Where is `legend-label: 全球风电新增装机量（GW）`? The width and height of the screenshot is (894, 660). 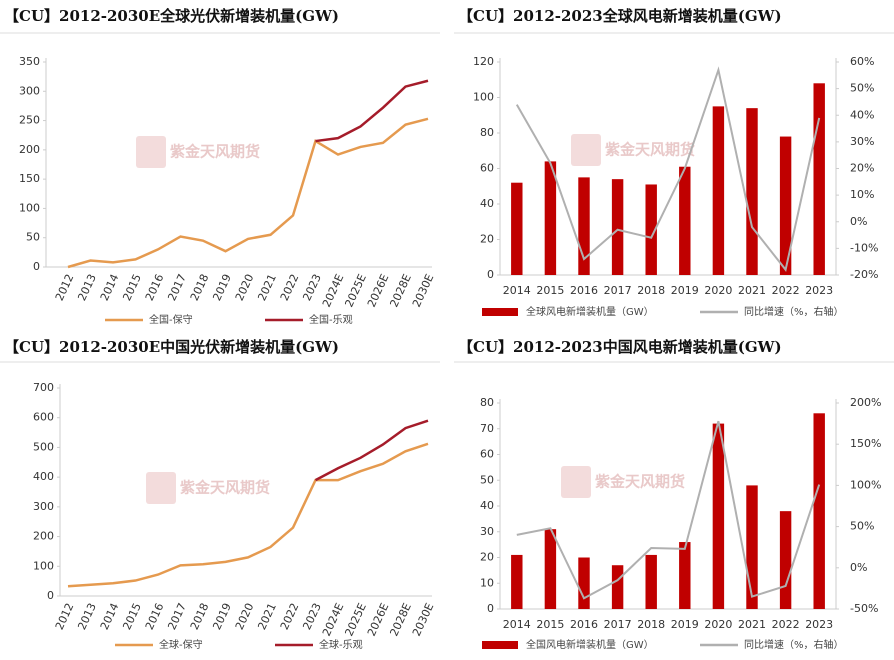 legend-label: 全球风电新增装机量（GW） is located at coordinates (590, 311).